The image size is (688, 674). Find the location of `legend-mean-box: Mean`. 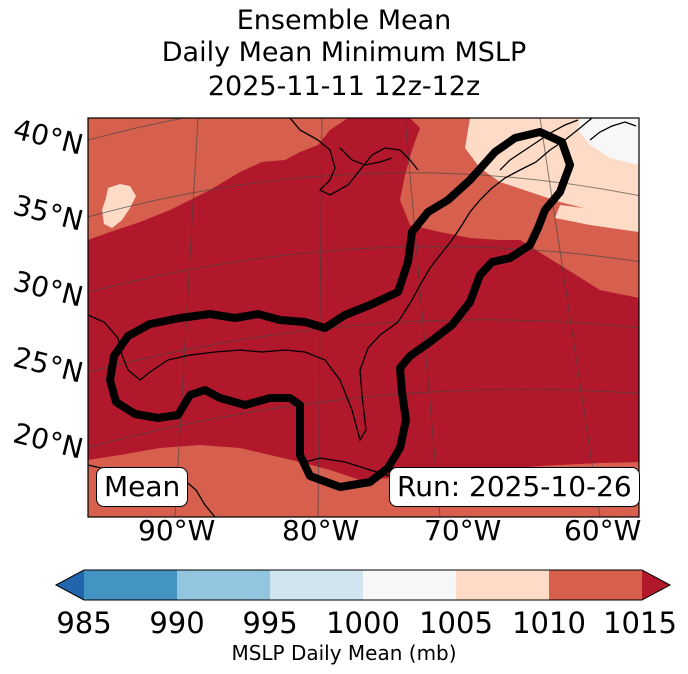

legend-mean-box: Mean is located at coordinates (142, 487).